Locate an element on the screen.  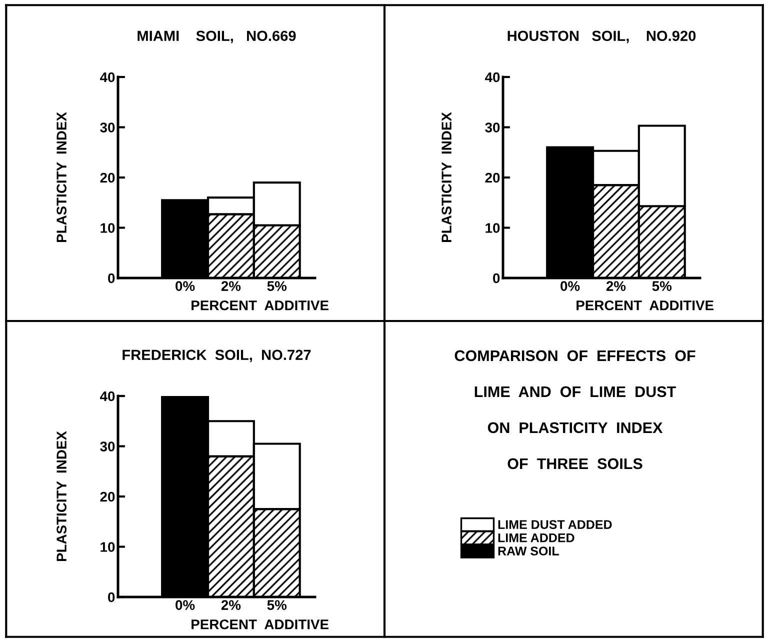
chart-title: HOUSTON SOIL, NO.920 is located at coordinates (602, 37).